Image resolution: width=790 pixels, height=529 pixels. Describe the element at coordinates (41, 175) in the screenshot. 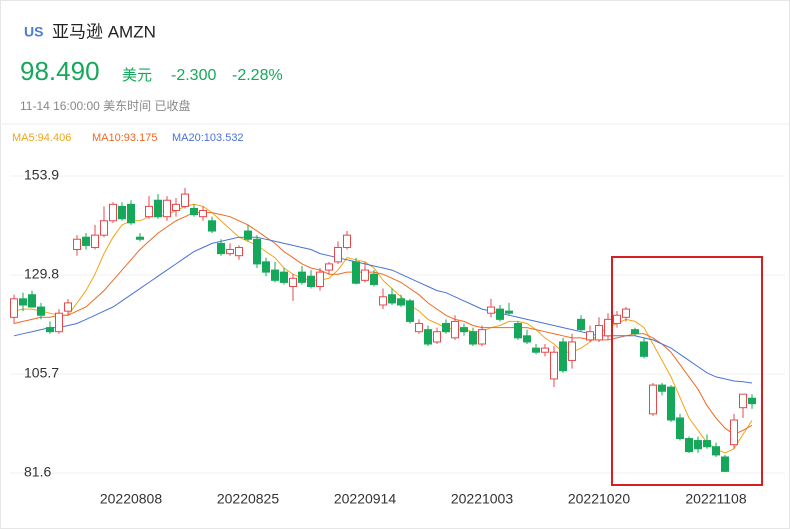

I see `y-tick-label: 153.9` at that location.